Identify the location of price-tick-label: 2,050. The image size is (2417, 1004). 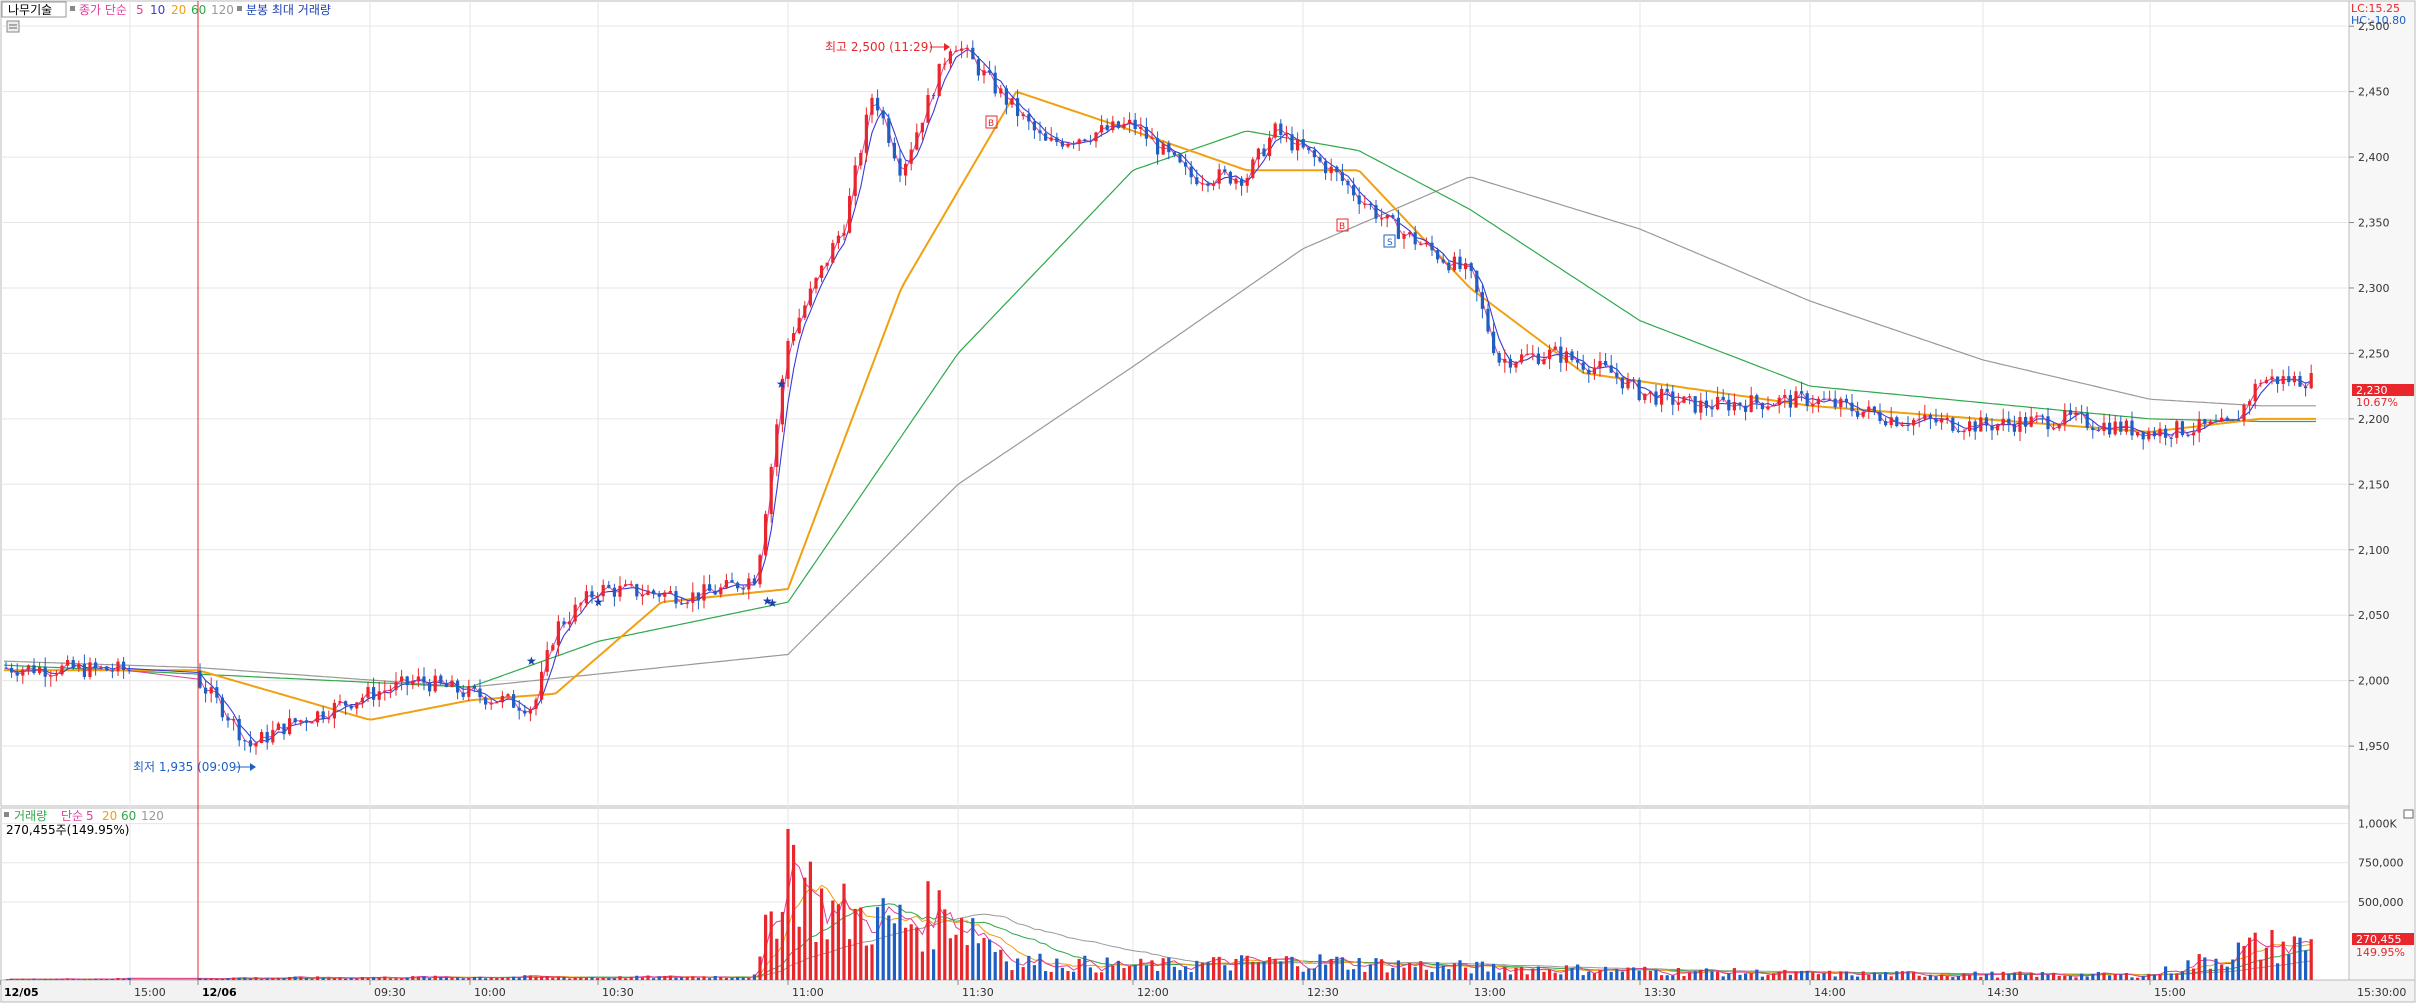
(2374, 615).